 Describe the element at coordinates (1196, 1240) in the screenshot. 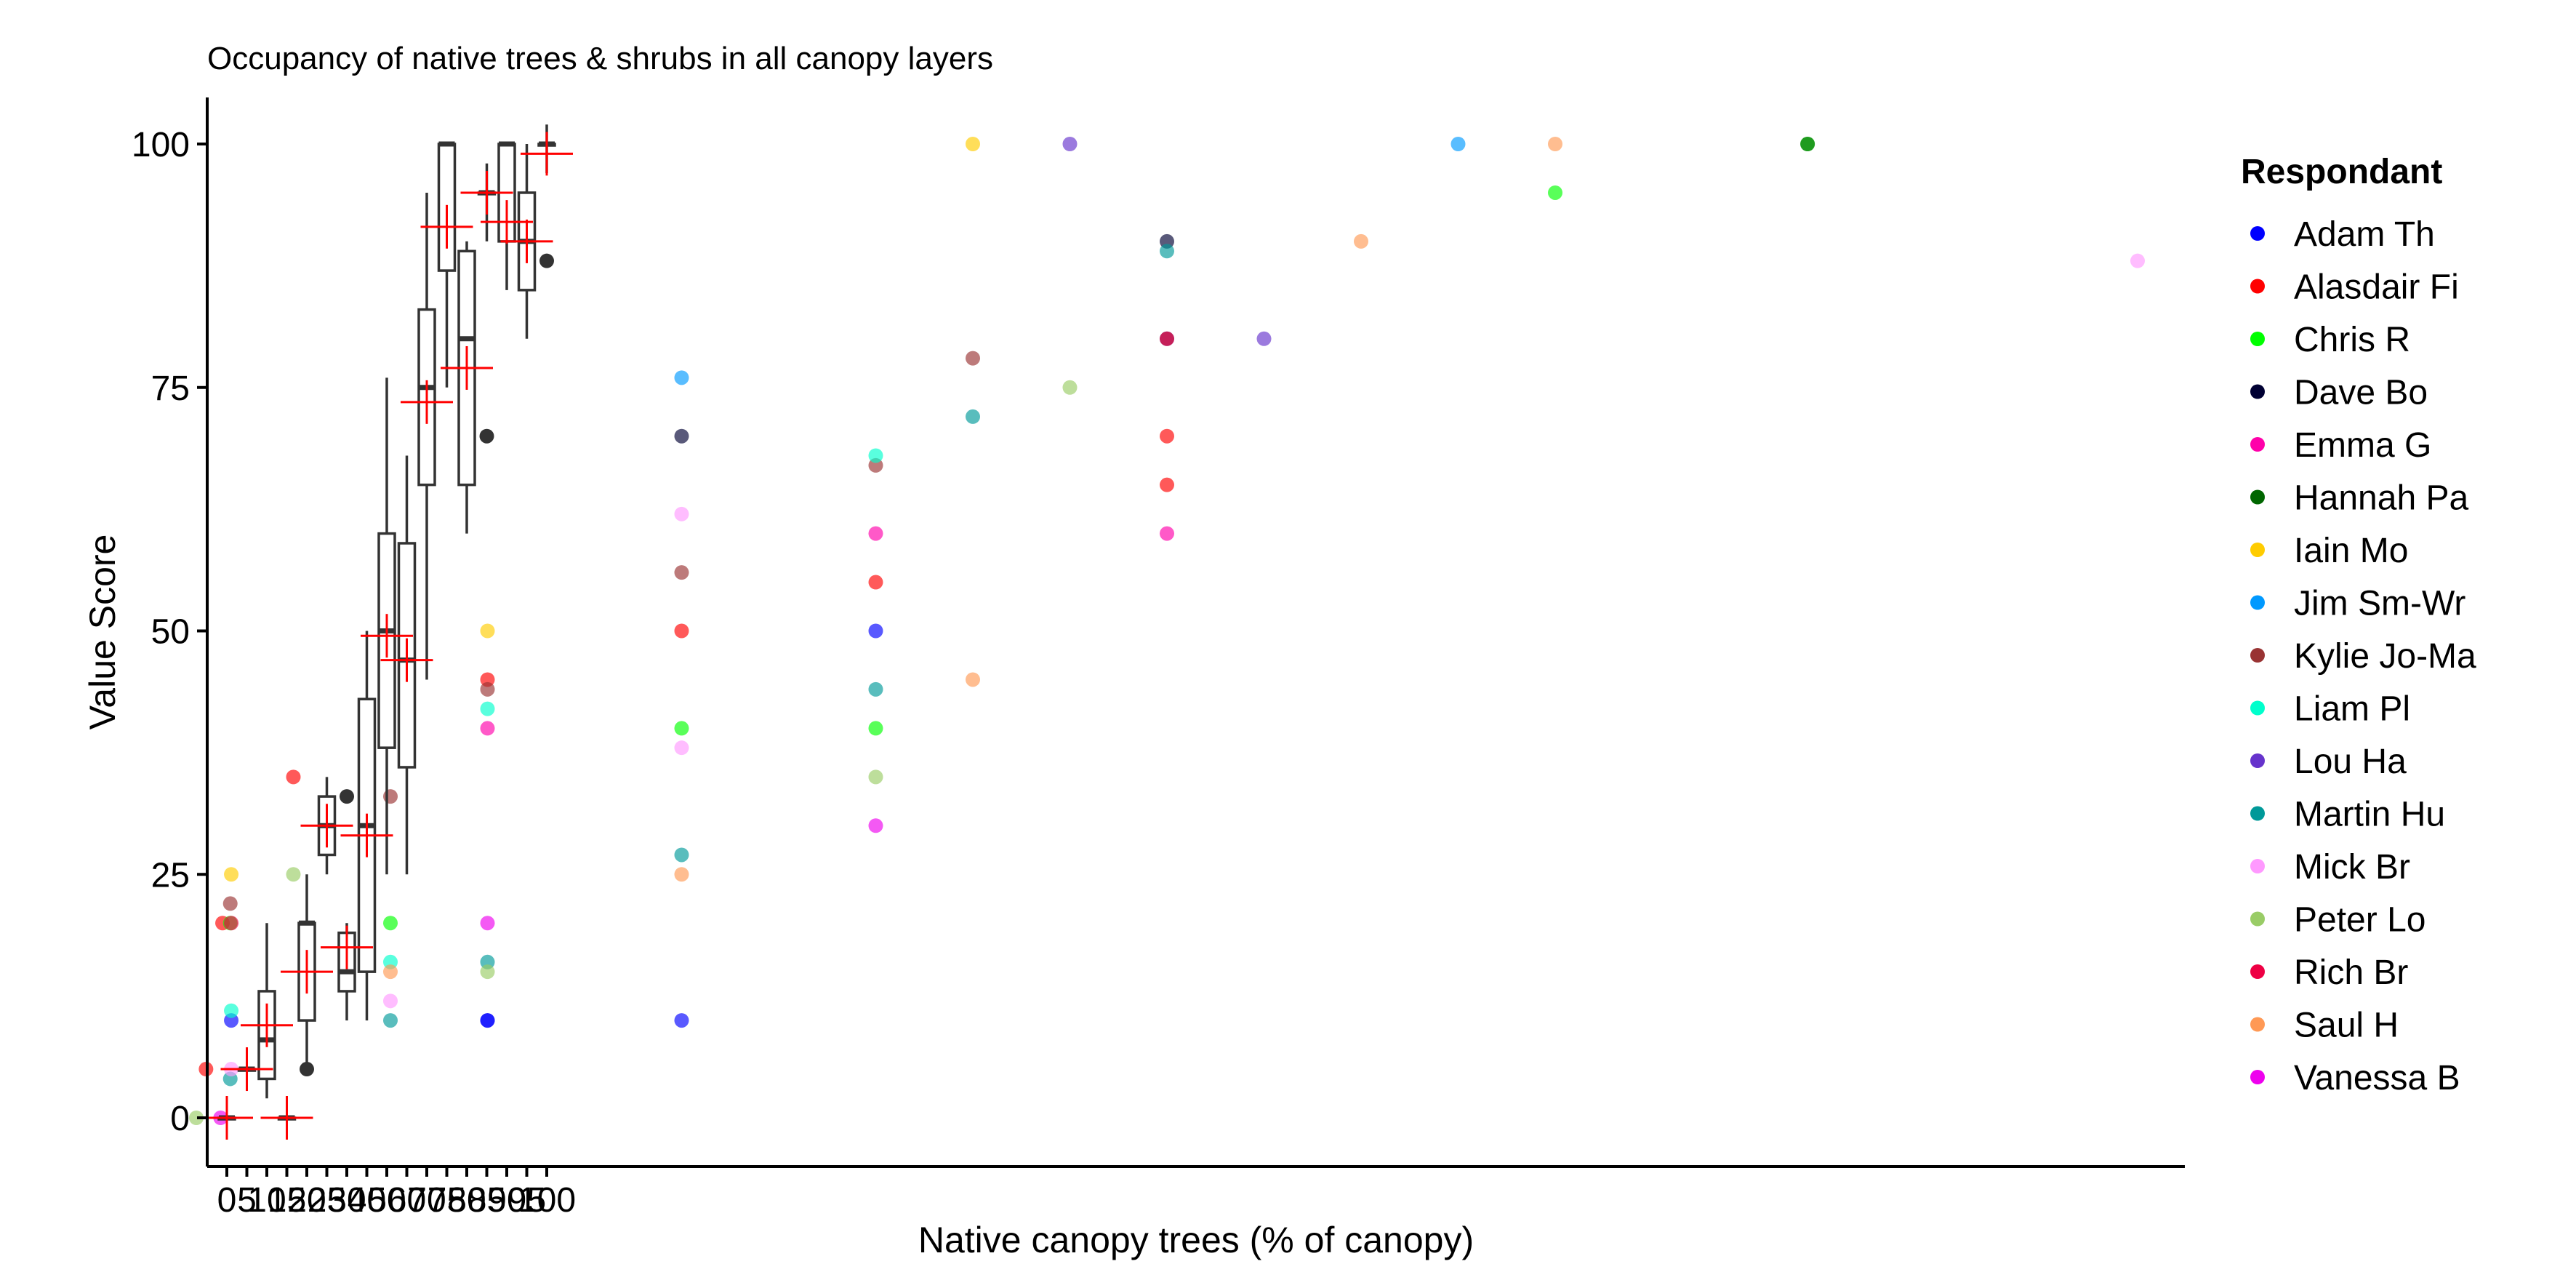

I see `x-axis-title: Native canopy trees (% of canopy)` at that location.